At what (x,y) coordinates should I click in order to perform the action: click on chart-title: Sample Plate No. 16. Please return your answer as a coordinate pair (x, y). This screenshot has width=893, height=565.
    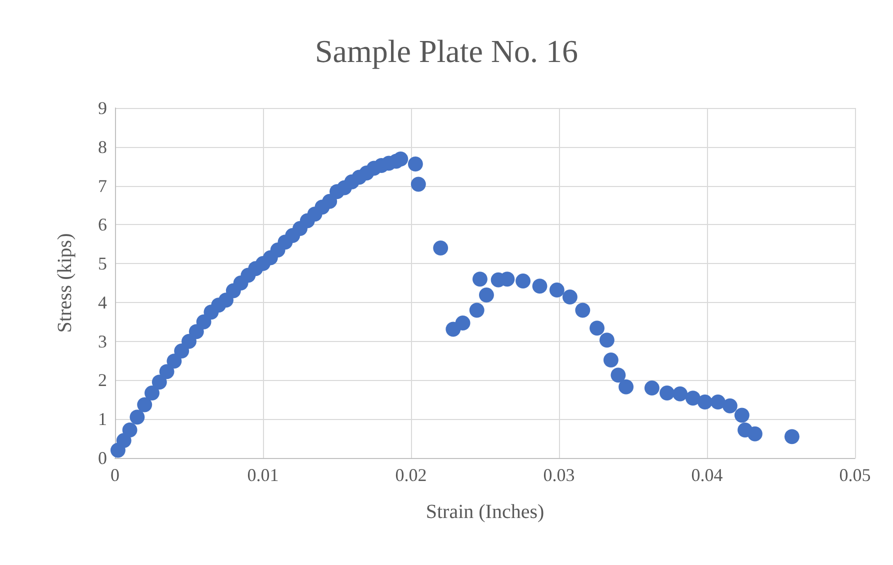
    Looking at the image, I should click on (446, 51).